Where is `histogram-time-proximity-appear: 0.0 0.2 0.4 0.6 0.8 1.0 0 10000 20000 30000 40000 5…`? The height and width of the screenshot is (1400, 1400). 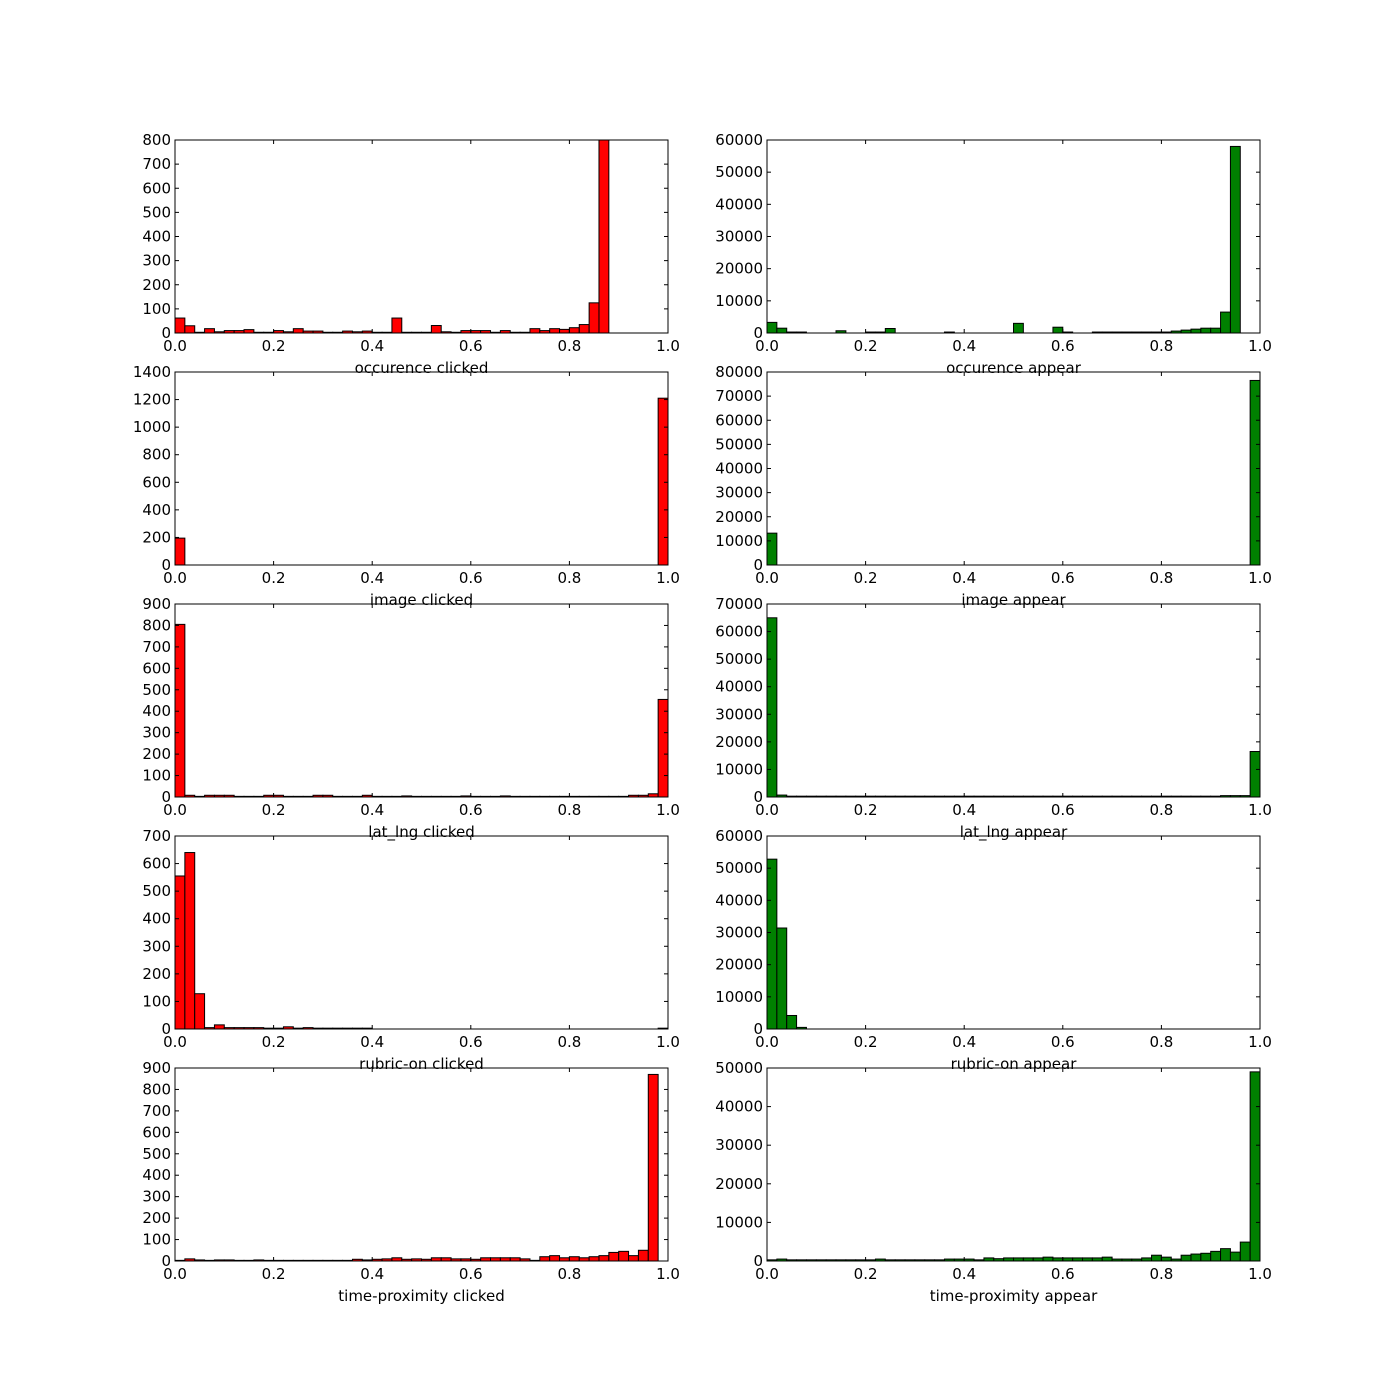
histogram-time-proximity-appear: 0.0 0.2 0.4 0.6 0.8 1.0 0 10000 20000 30000 40000 5… is located at coordinates (993, 1182).